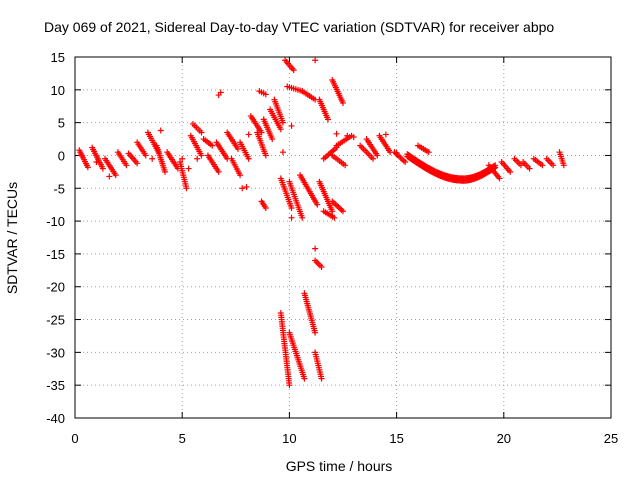  What do you see at coordinates (61, 155) in the screenshot?
I see `y-tick-label: 0` at bounding box center [61, 155].